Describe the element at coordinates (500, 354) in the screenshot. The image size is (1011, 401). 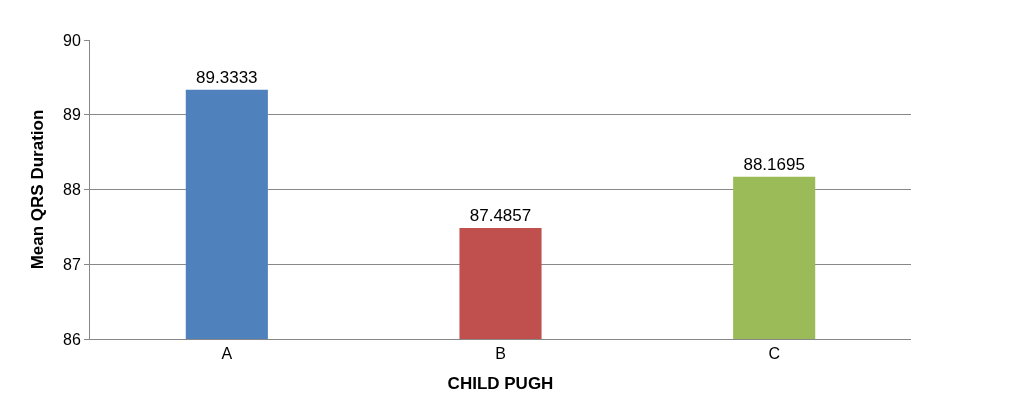
I see `x-tick-label: B` at that location.